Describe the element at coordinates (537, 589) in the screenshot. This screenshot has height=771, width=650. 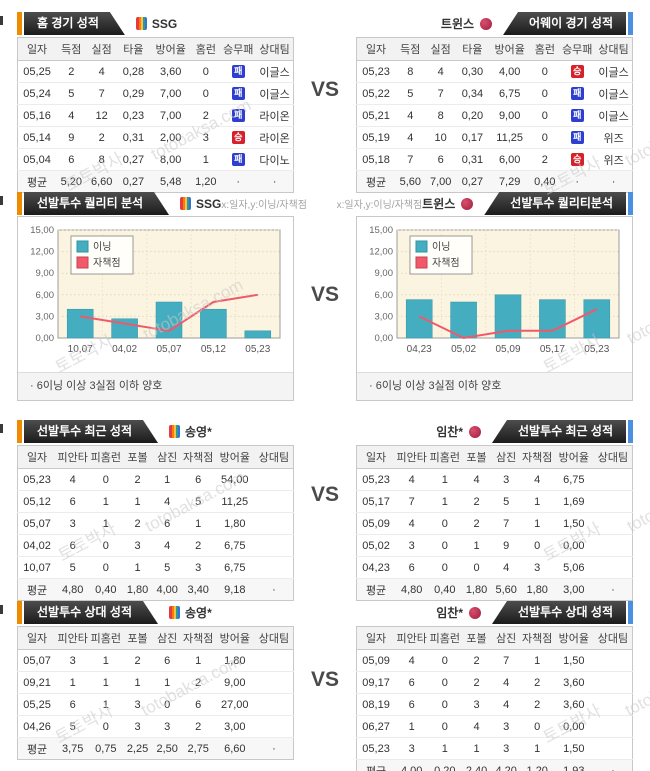
I see `cell: 1,80` at that location.